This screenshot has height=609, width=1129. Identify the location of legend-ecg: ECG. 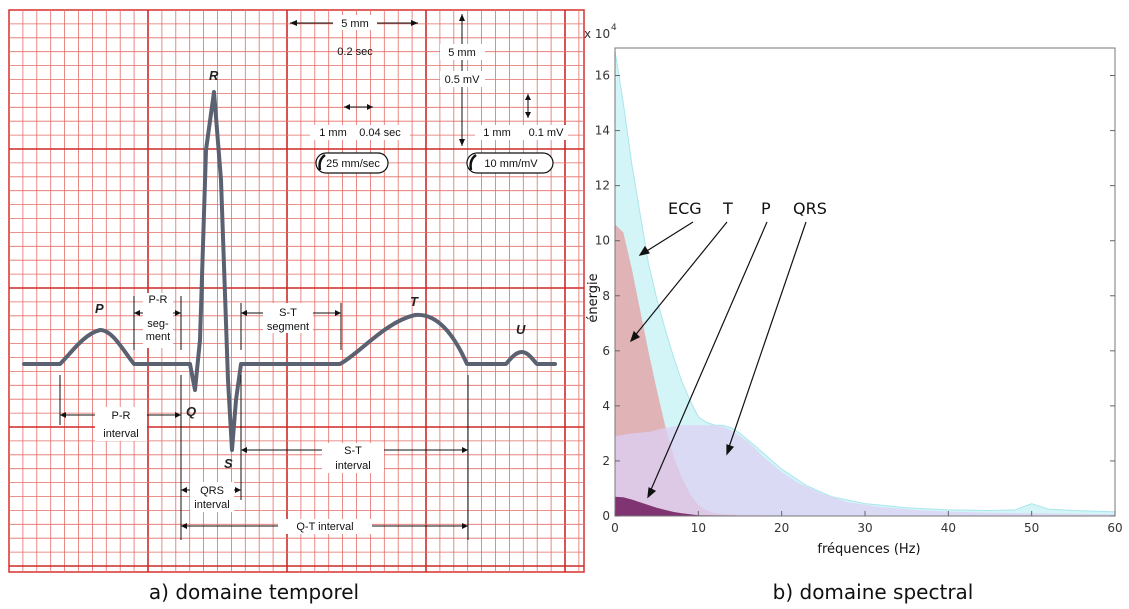
(685, 208).